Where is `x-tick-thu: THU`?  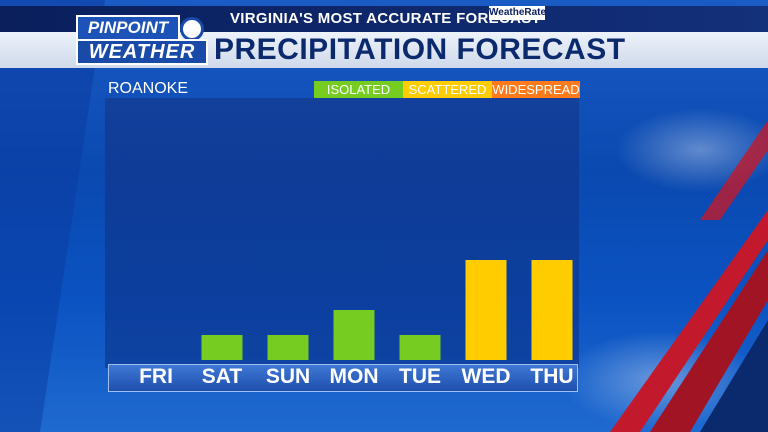 x-tick-thu: THU is located at coordinates (552, 376).